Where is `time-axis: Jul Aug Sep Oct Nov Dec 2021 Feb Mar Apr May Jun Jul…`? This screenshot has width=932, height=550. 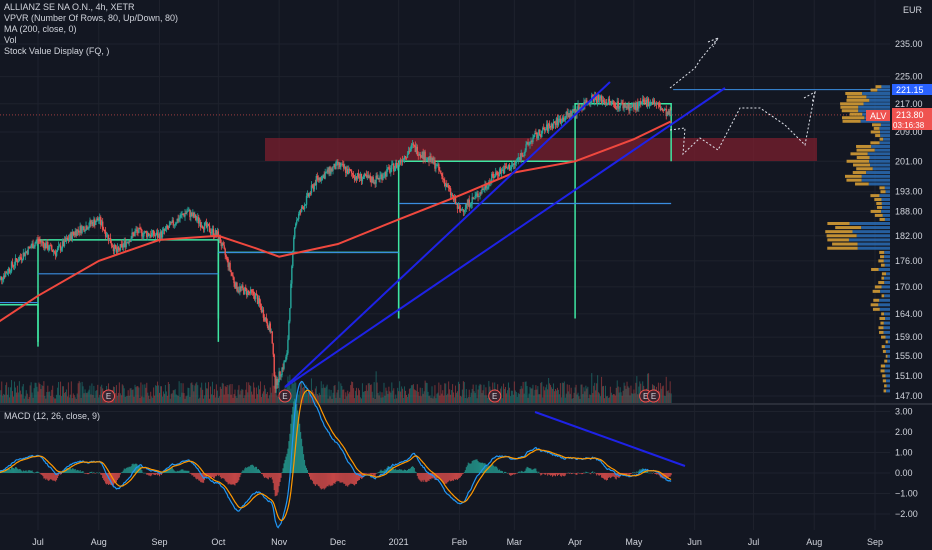 time-axis: Jul Aug Sep Oct Nov Dec 2021 Feb Mar Apr May Jun Jul… is located at coordinates (457, 542).